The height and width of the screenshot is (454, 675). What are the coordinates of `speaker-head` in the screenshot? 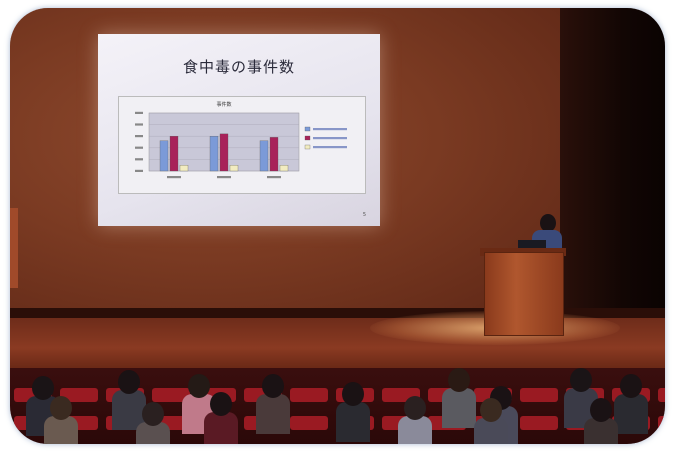 It's located at (548, 223).